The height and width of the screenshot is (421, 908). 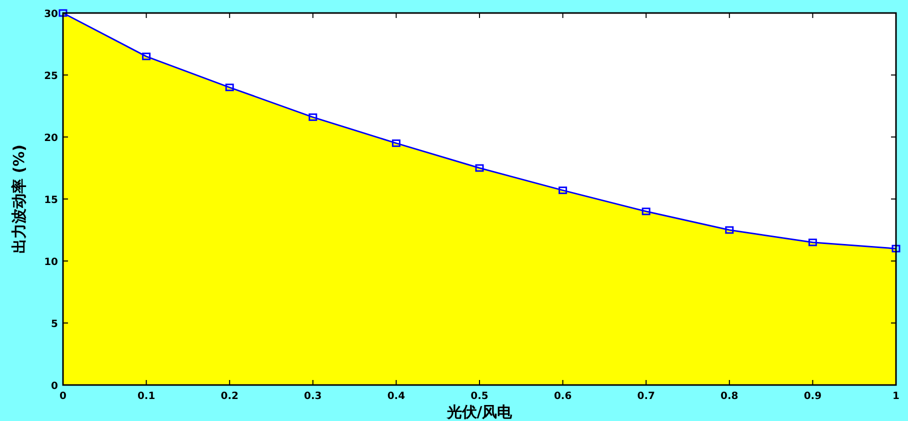 What do you see at coordinates (896, 396) in the screenshot?
I see `x-tick-label: 1` at bounding box center [896, 396].